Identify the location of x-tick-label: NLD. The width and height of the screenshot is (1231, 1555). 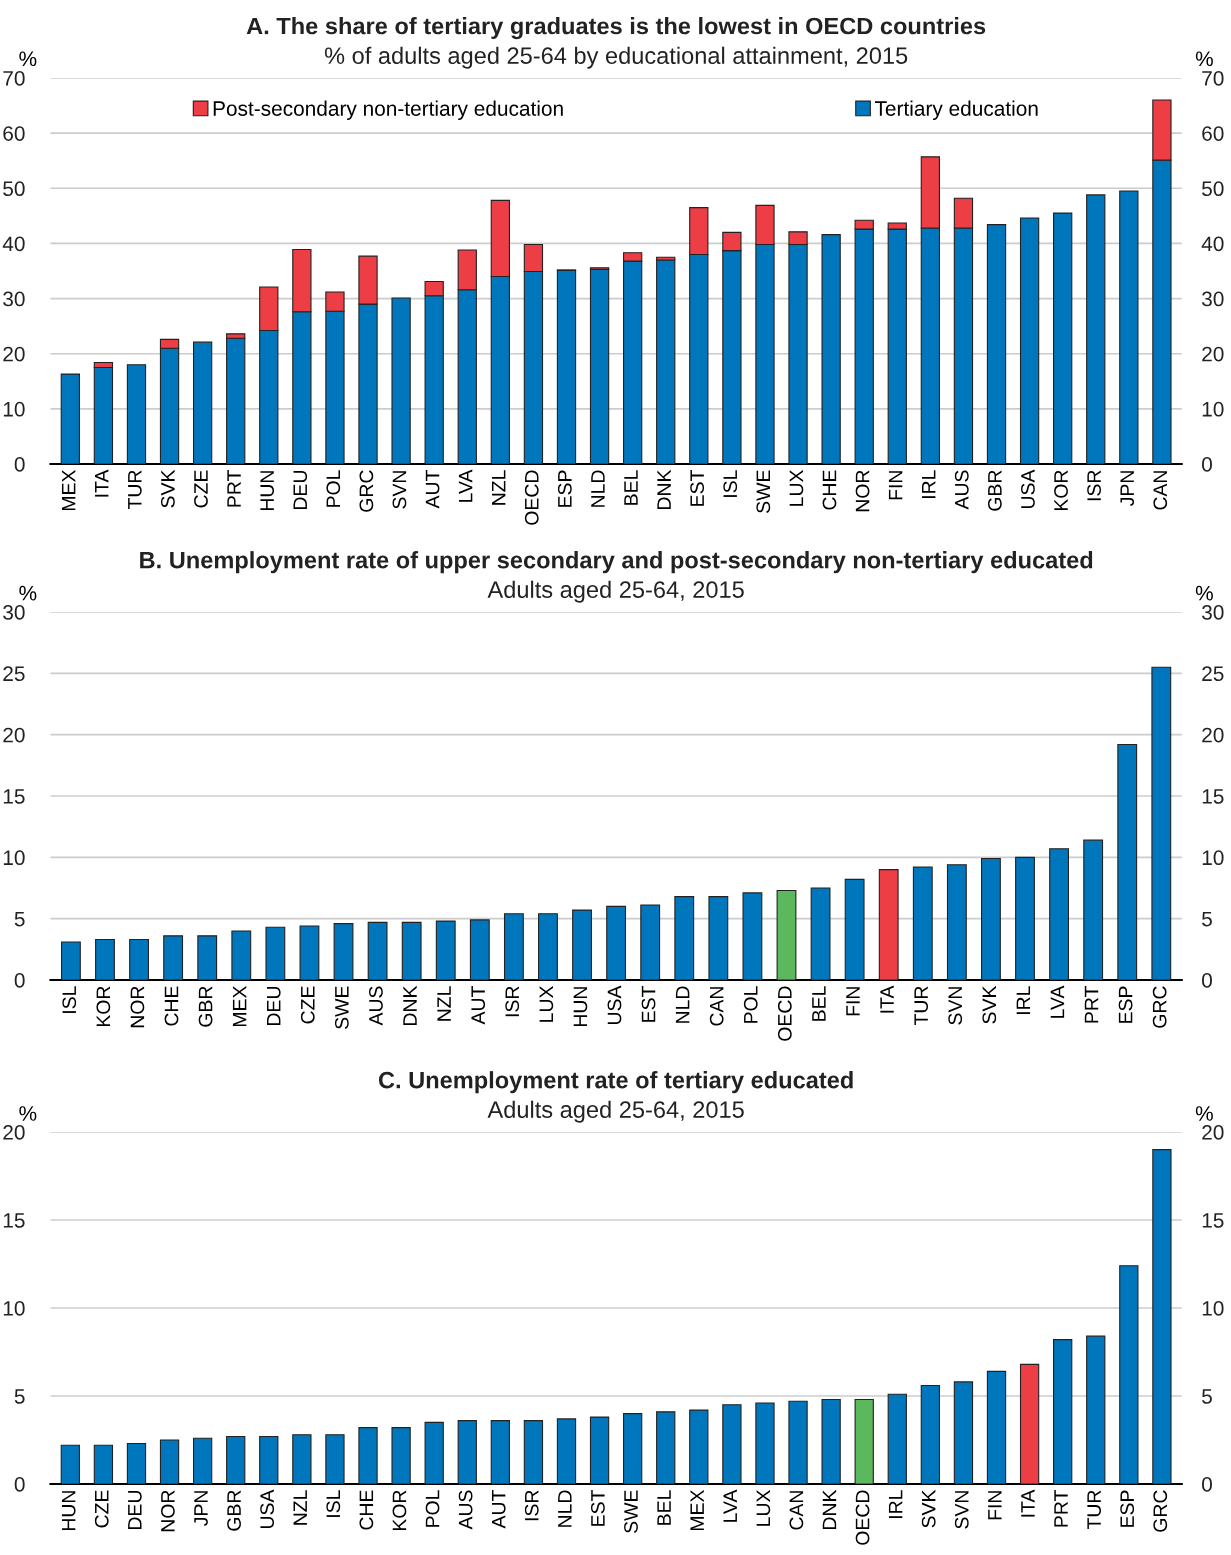
(598, 488).